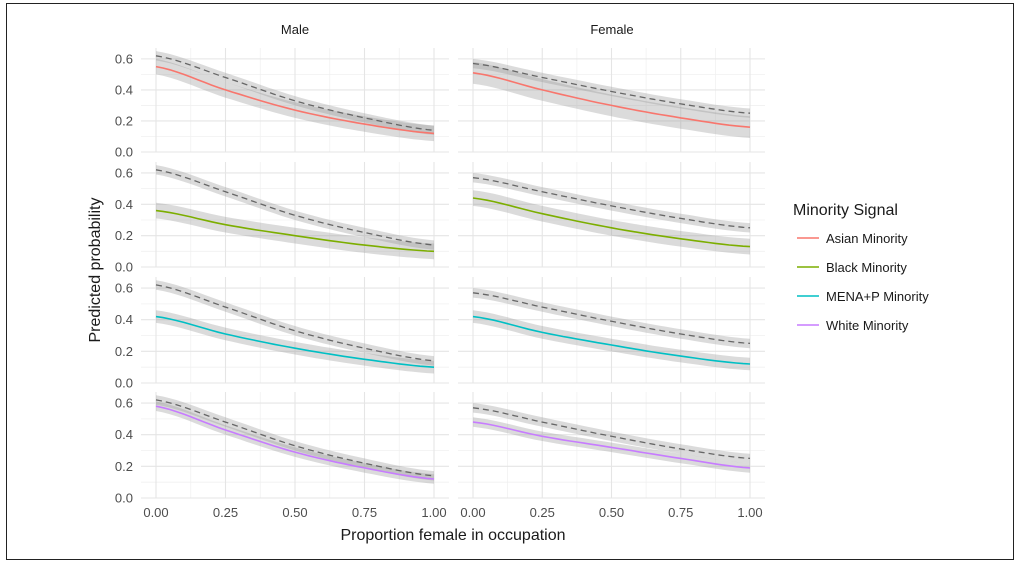 Image resolution: width=1021 pixels, height=564 pixels. I want to click on legend-item-white: White Minority, so click(853, 325).